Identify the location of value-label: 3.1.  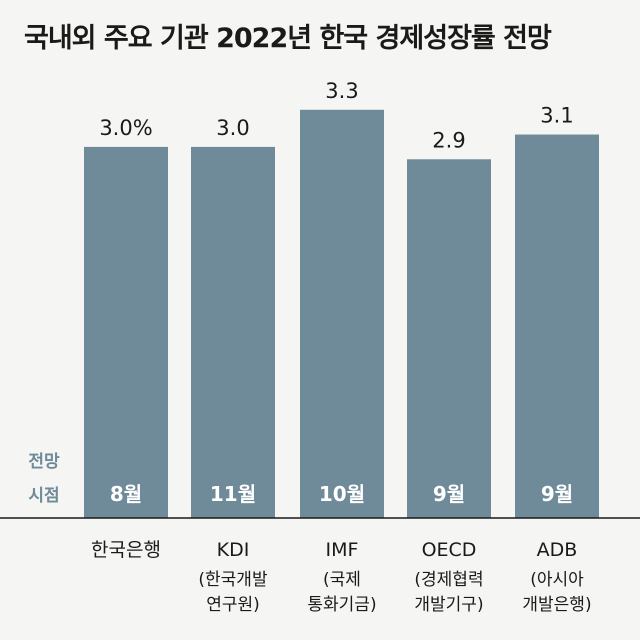
(556, 116).